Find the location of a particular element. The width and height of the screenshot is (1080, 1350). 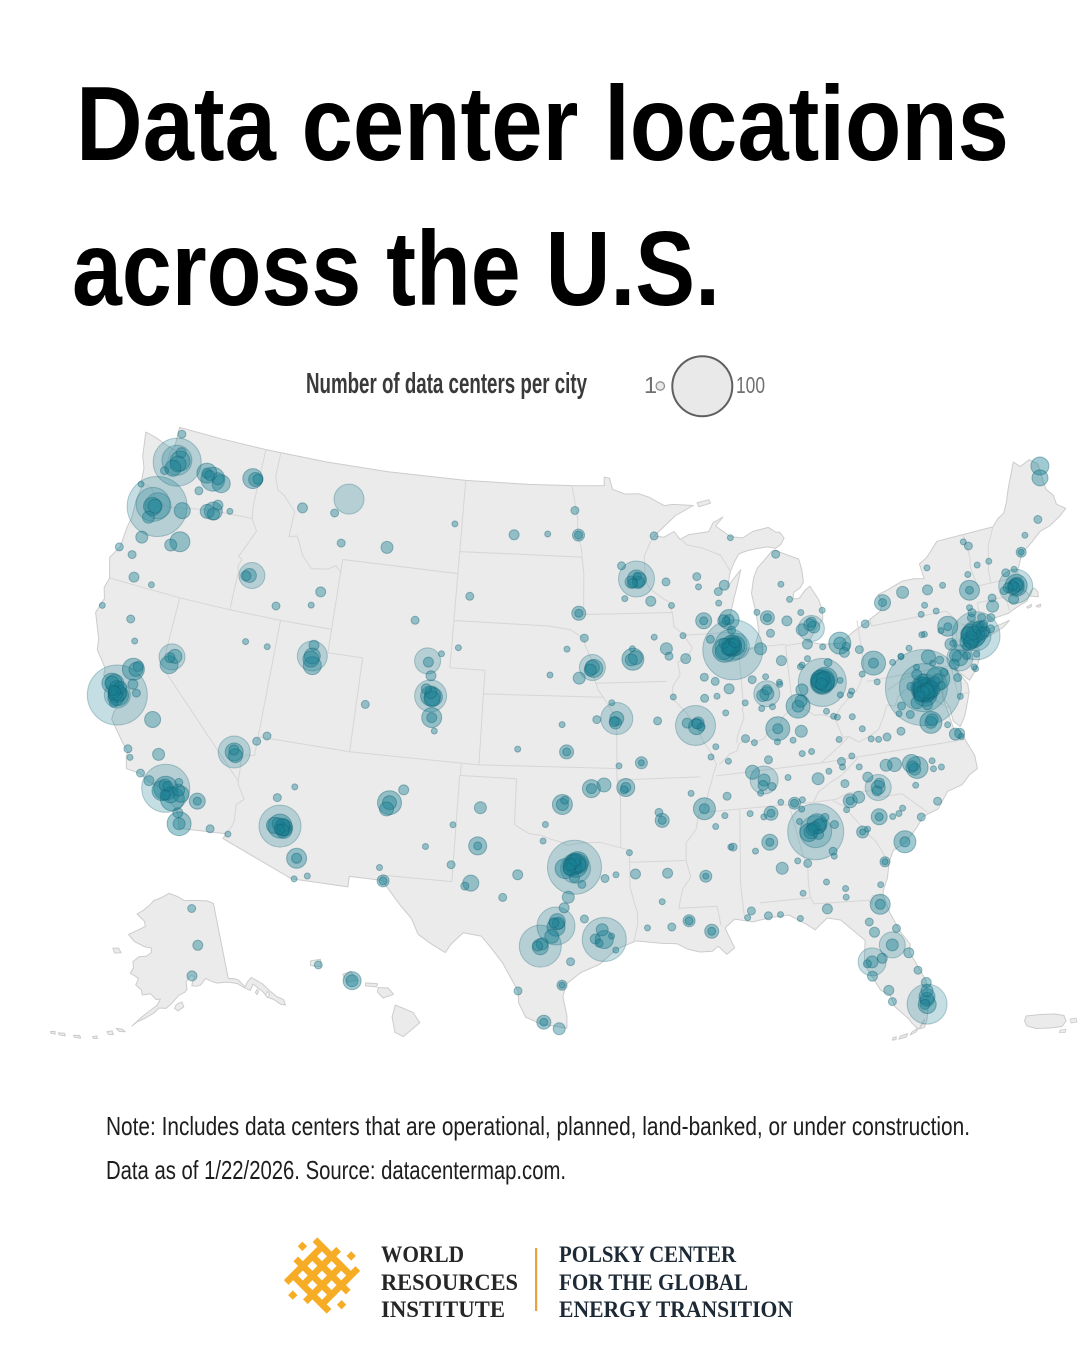

svg-text: 1 is located at coordinates (650, 385).